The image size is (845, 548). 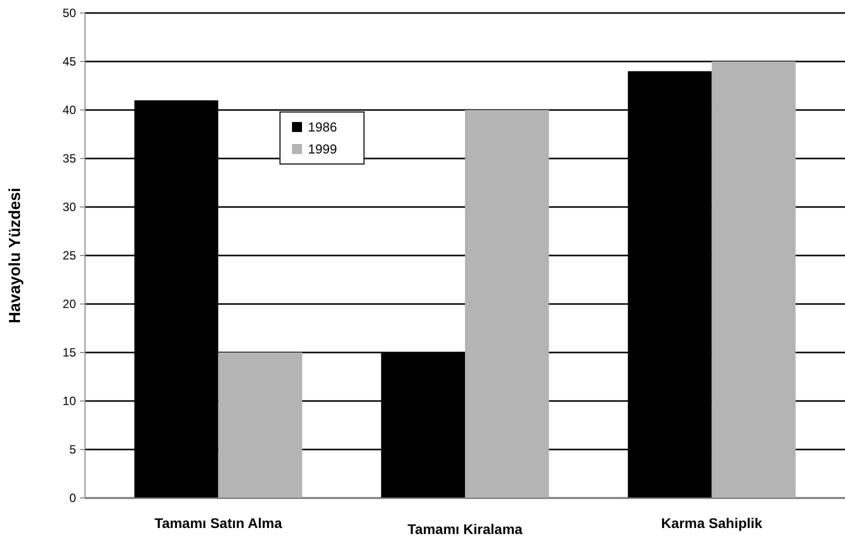 What do you see at coordinates (69, 13) in the screenshot?
I see `y-tick-label: 50` at bounding box center [69, 13].